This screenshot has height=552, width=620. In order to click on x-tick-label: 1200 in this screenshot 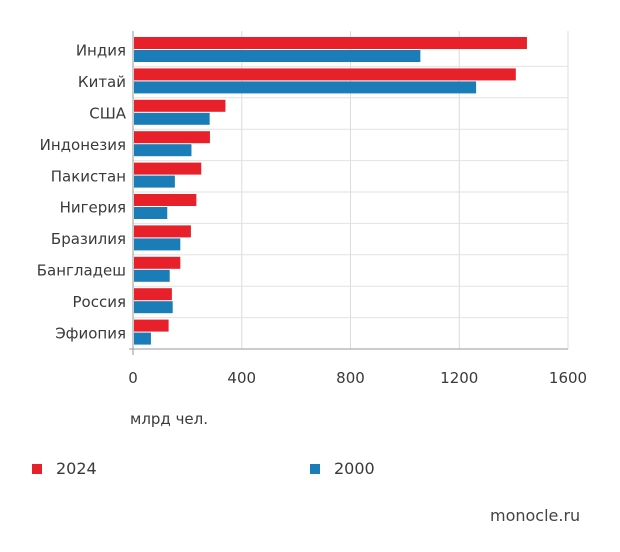, I will do `click(459, 378)`.